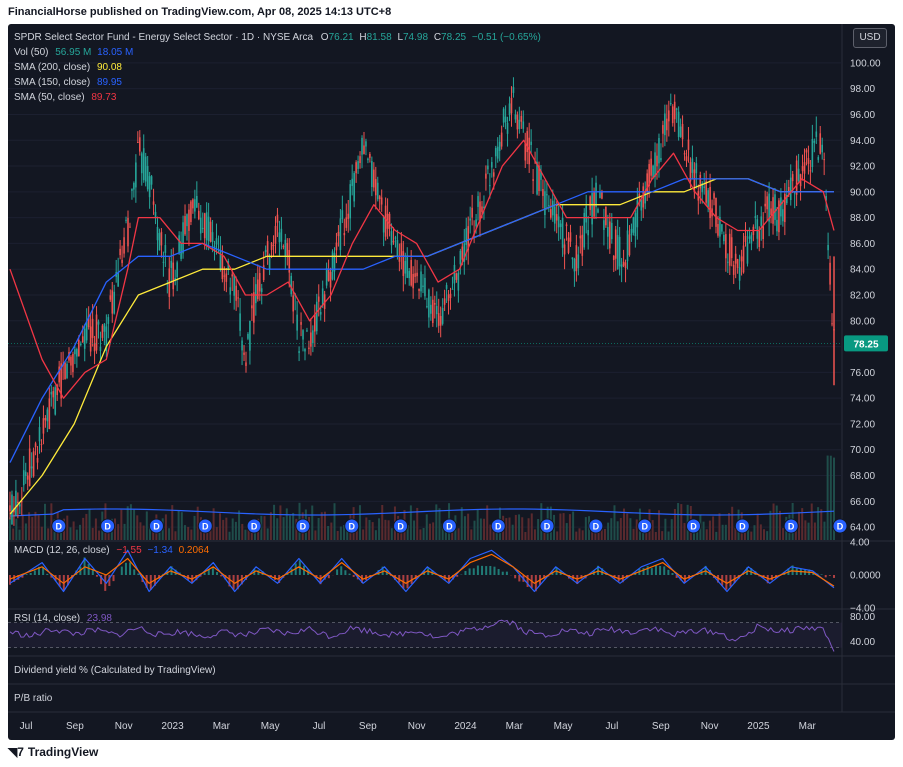  Describe the element at coordinates (33, 698) in the screenshot. I see `pb-pane-label: P/B ratio` at that location.